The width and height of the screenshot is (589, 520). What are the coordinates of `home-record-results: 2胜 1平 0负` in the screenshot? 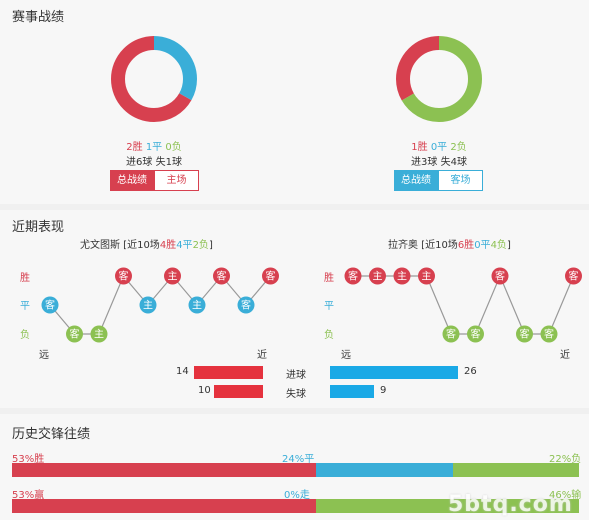 It's located at (154, 145).